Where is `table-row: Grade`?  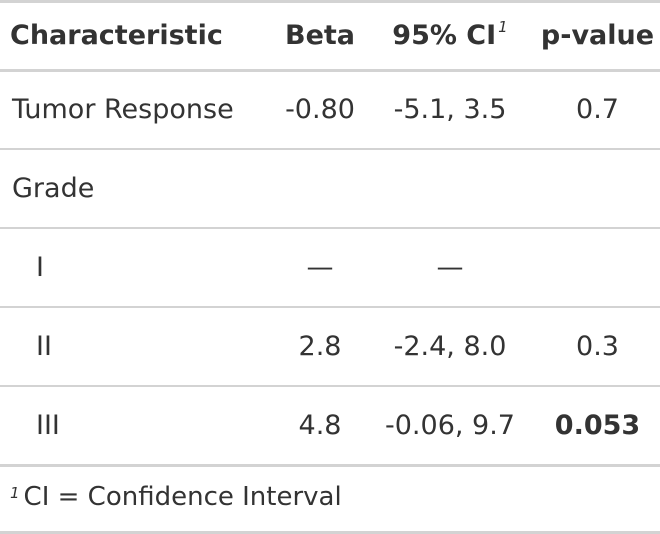
table-row: Grade is located at coordinates (330, 189).